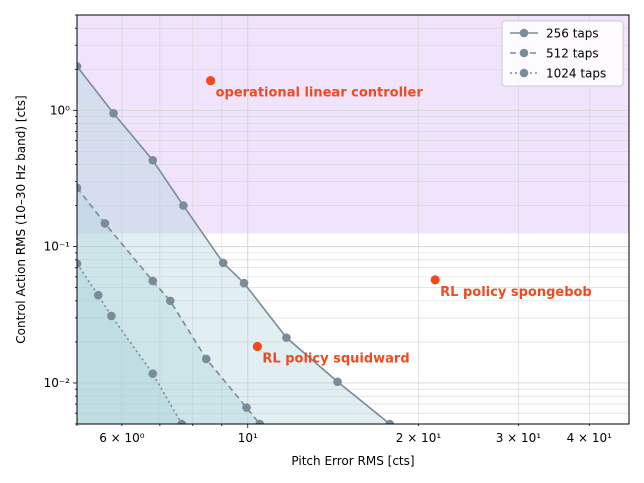 The height and width of the screenshot is (483, 644). What do you see at coordinates (122, 438) in the screenshot?
I see `x-tick-label: 6 × 10⁰` at bounding box center [122, 438].